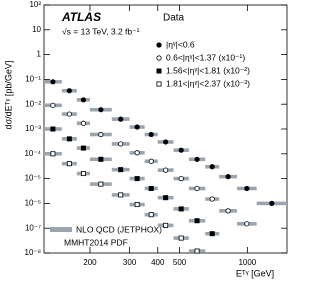  Describe the element at coordinates (8, 95) in the screenshot. I see `y-axis-label: dσ/dEᵀᵞ [pb/GeV]` at that location.